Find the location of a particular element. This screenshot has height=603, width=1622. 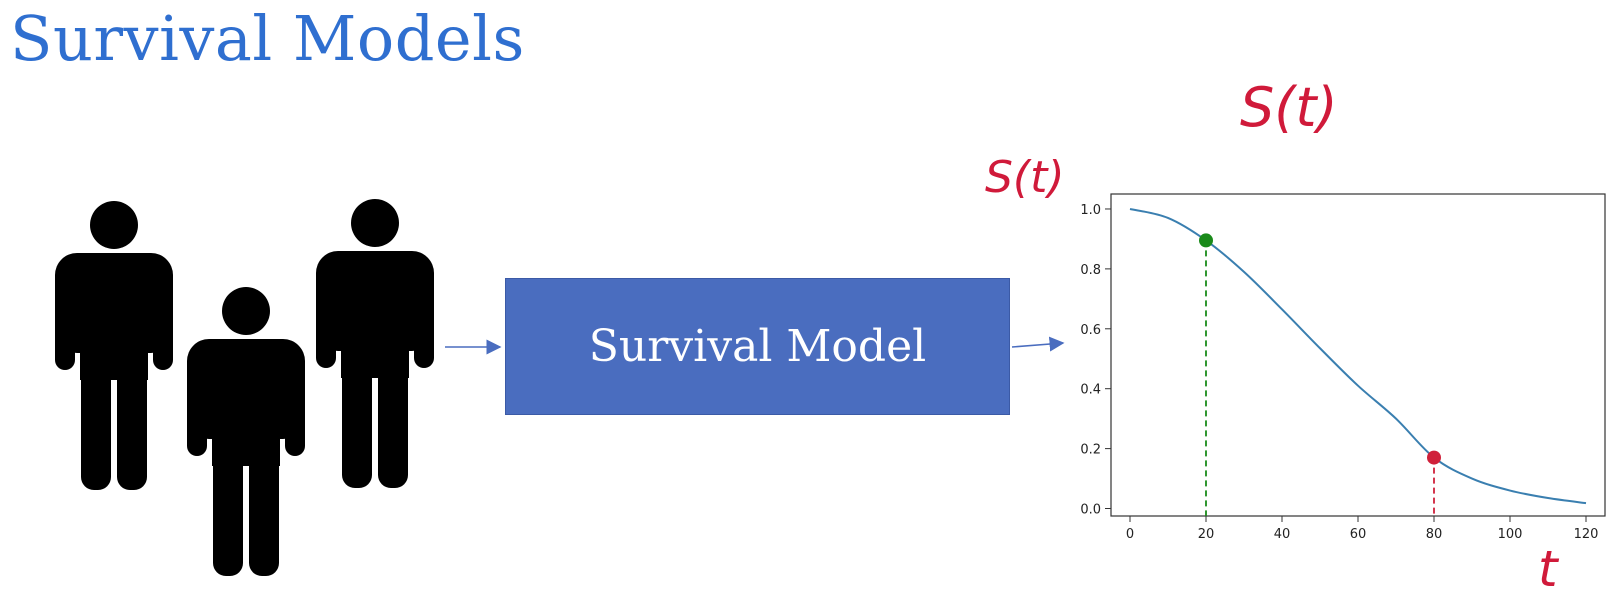

arrow-right-icon is located at coordinates (1038, 344).